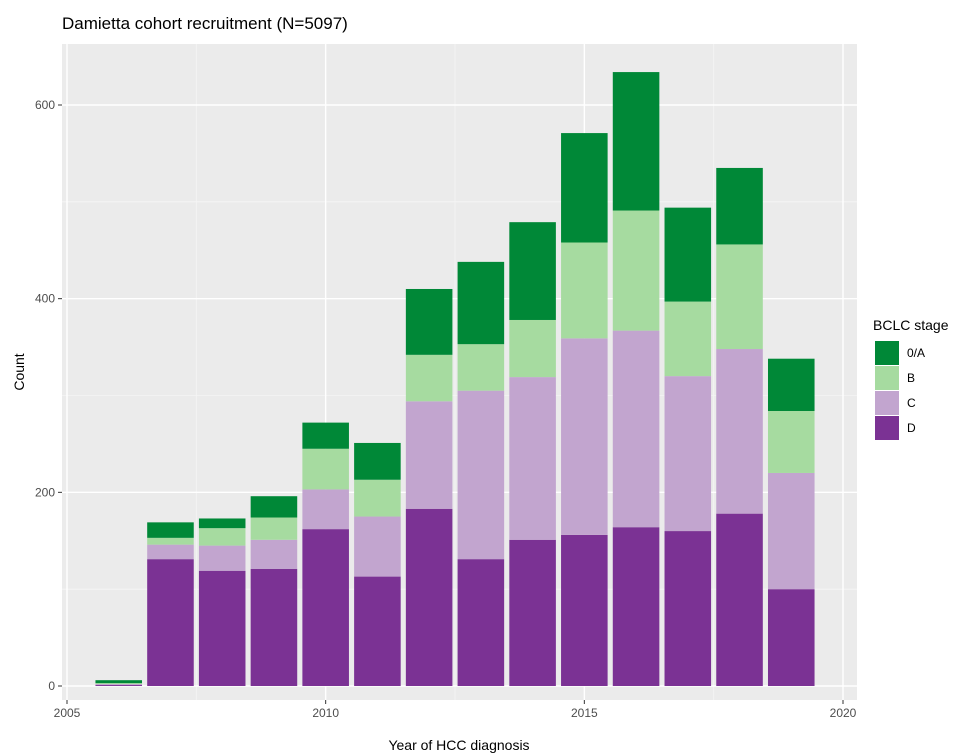 The height and width of the screenshot is (755, 963). What do you see at coordinates (532, 458) in the screenshot?
I see `bar-2014-stage-c` at bounding box center [532, 458].